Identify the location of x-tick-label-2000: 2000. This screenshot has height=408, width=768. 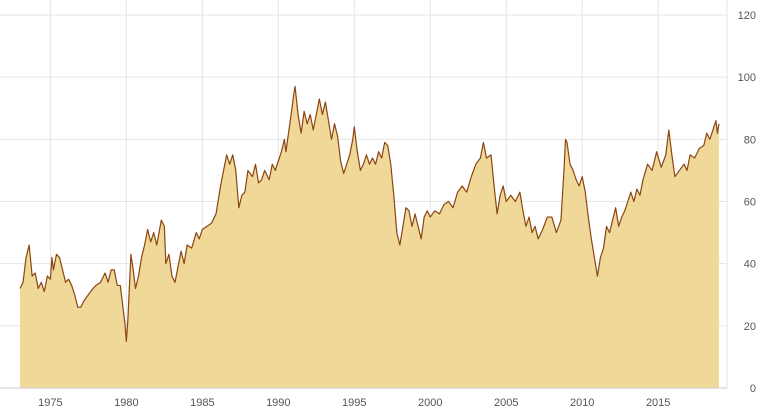
(430, 402).